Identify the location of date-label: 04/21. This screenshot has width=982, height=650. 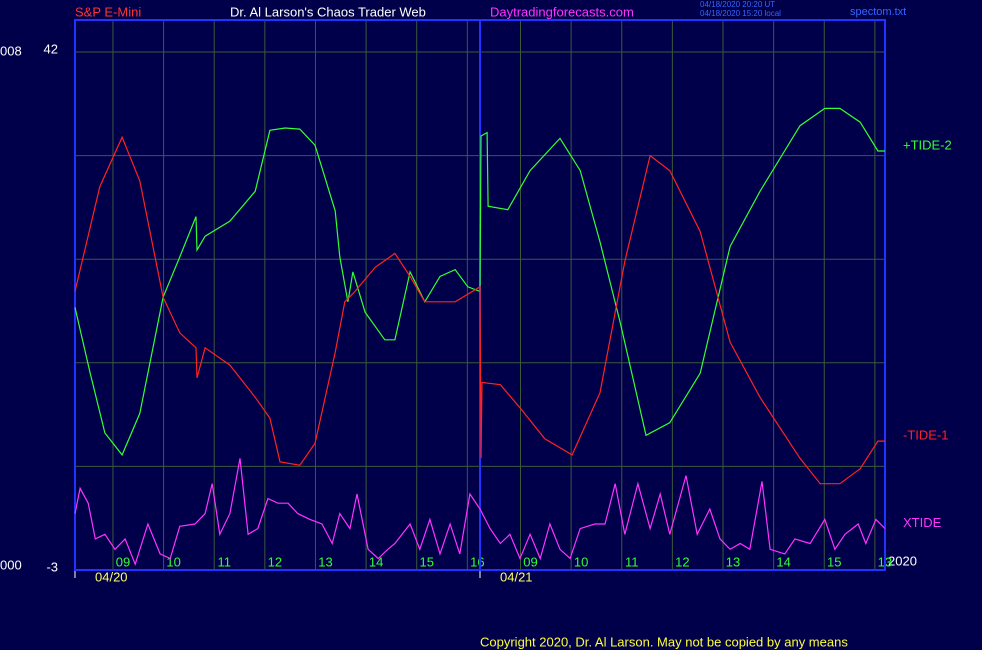
(516, 576).